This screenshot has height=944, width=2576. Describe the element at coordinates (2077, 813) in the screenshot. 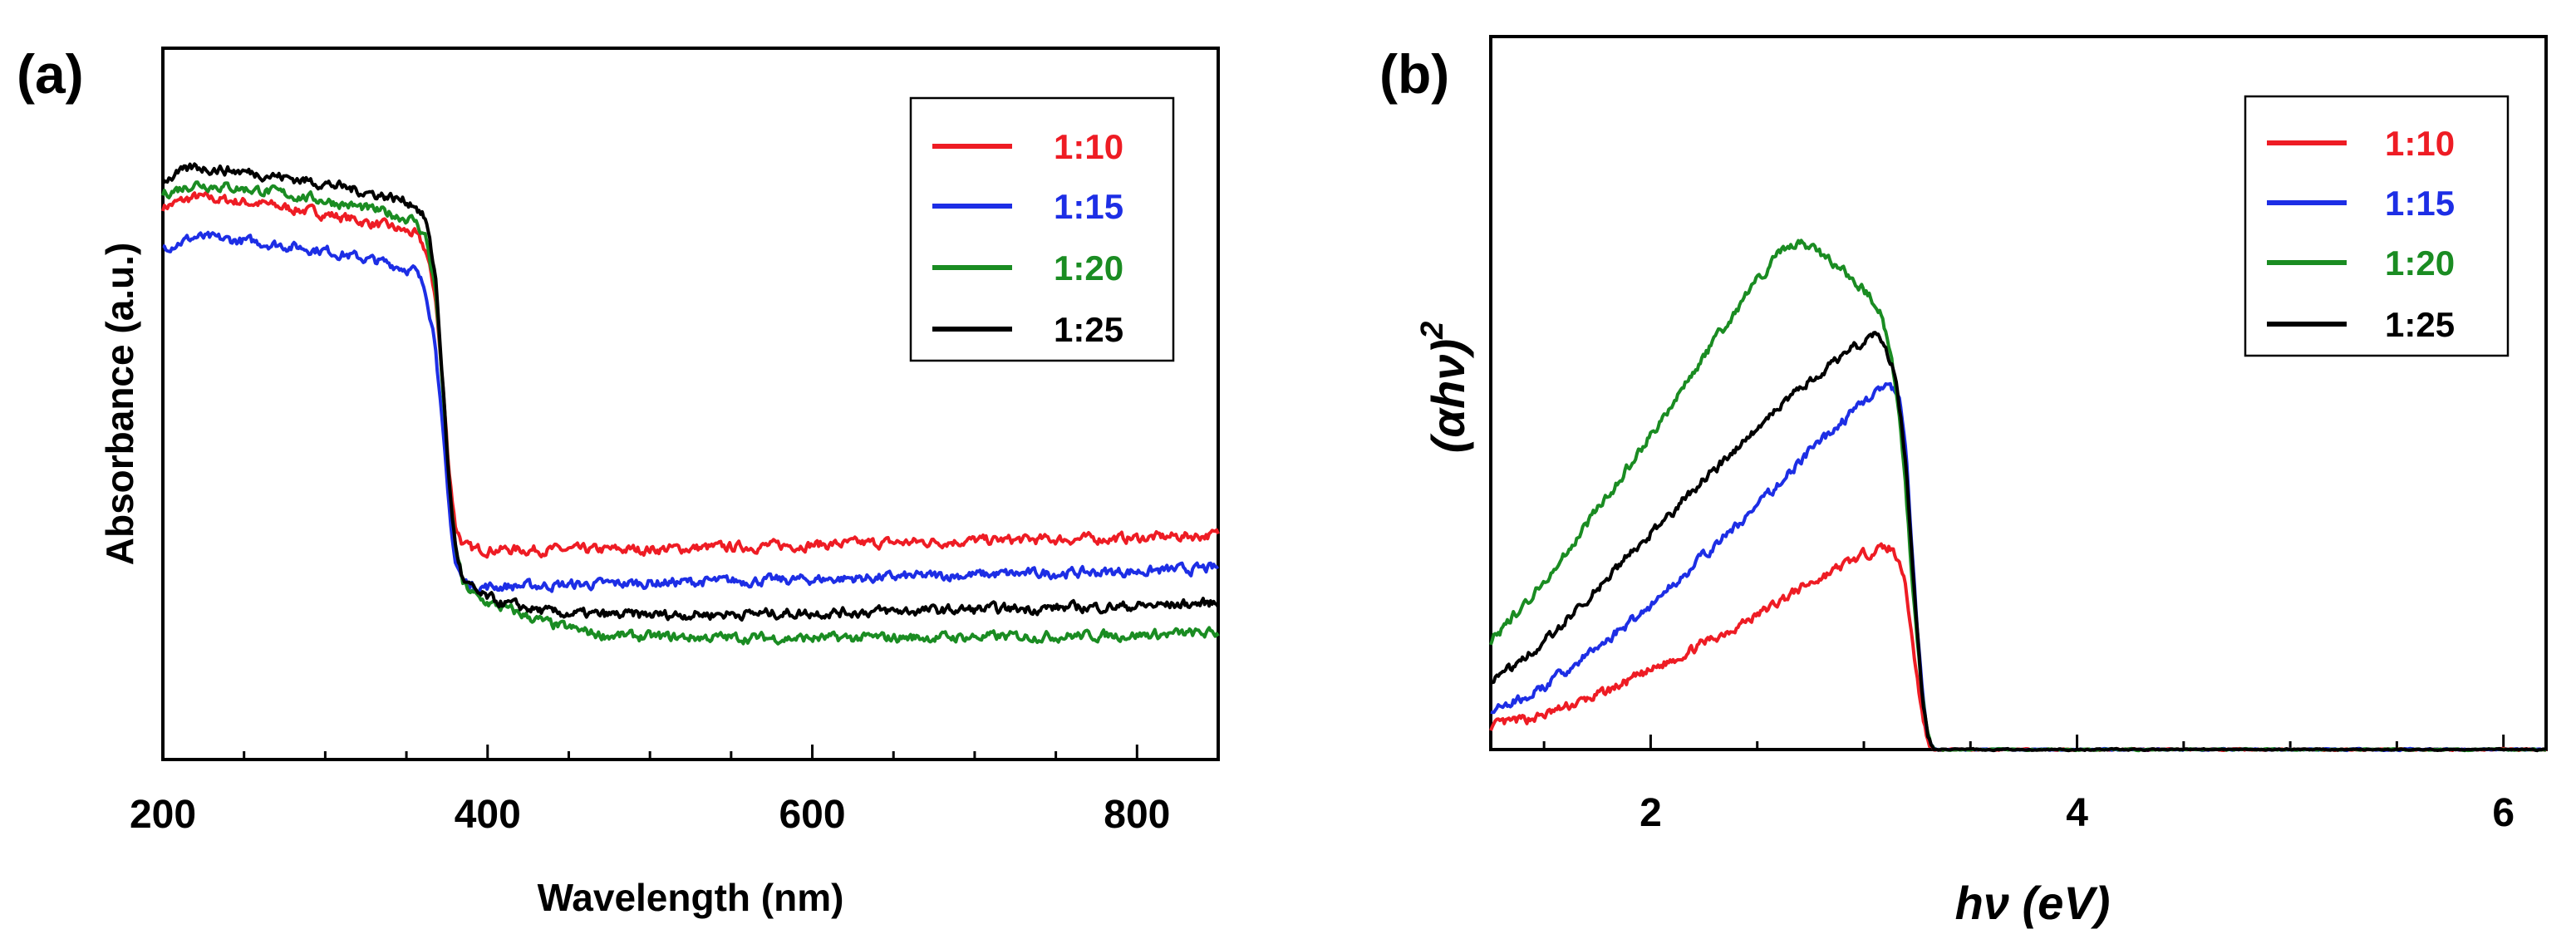

I see `panel-b-x-tick-label: 4` at that location.